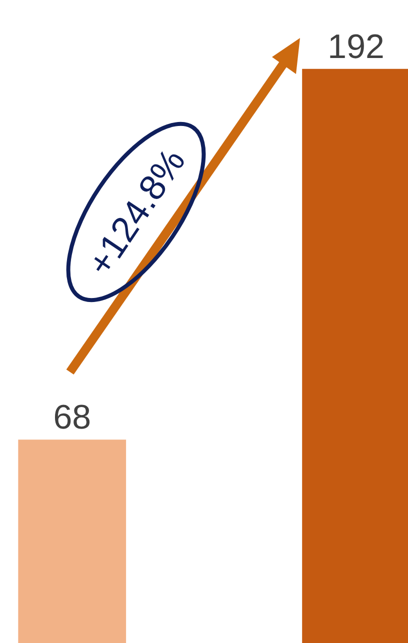 The width and height of the screenshot is (408, 643). I want to click on data-label: 192, so click(356, 47).